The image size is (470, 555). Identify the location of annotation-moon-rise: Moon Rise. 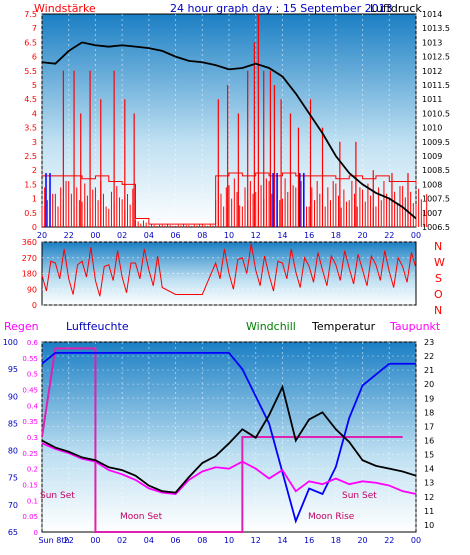
(331, 517).